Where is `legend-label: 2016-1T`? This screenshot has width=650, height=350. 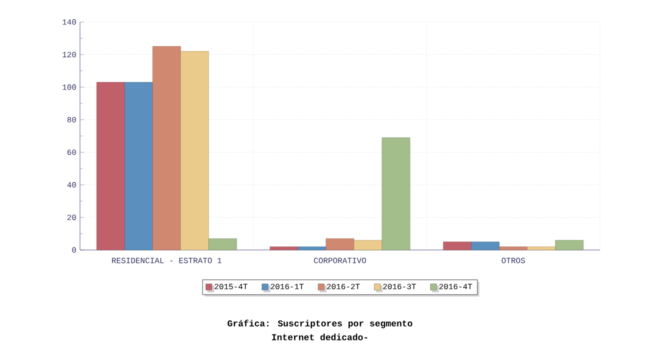
legend-label: 2016-1T is located at coordinates (287, 287).